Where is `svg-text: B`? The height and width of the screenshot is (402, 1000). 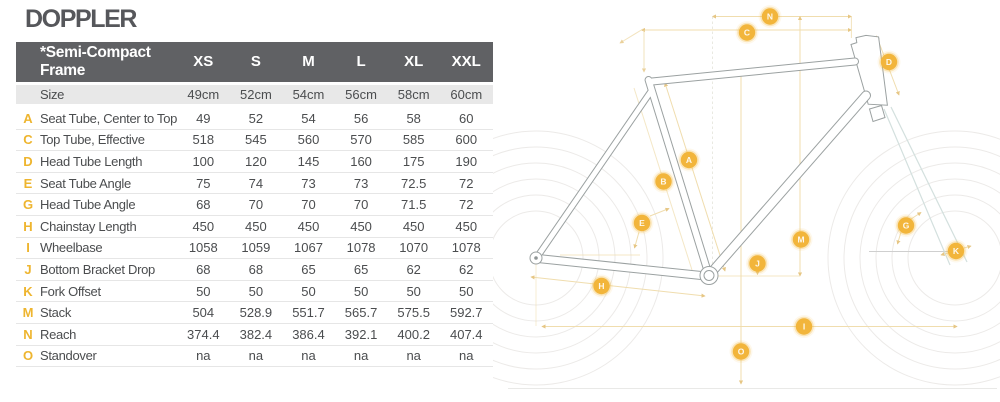
svg-text: B is located at coordinates (663, 182).